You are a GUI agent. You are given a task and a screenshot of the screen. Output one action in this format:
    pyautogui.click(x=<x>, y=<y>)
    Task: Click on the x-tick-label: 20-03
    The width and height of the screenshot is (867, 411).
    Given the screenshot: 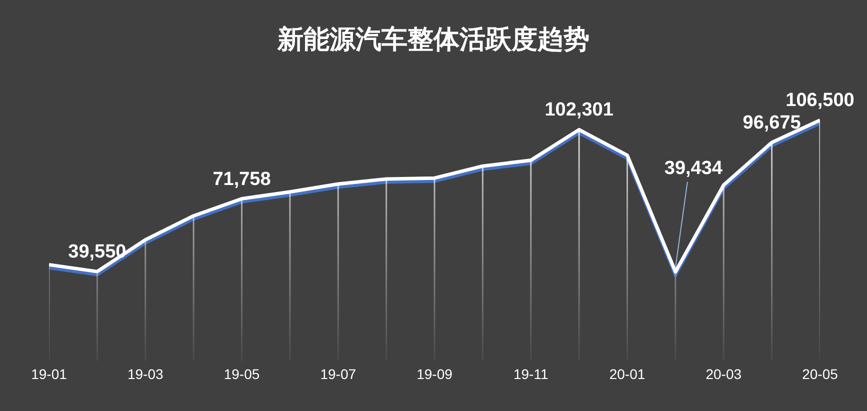 What is the action you would take?
    pyautogui.click(x=724, y=374)
    